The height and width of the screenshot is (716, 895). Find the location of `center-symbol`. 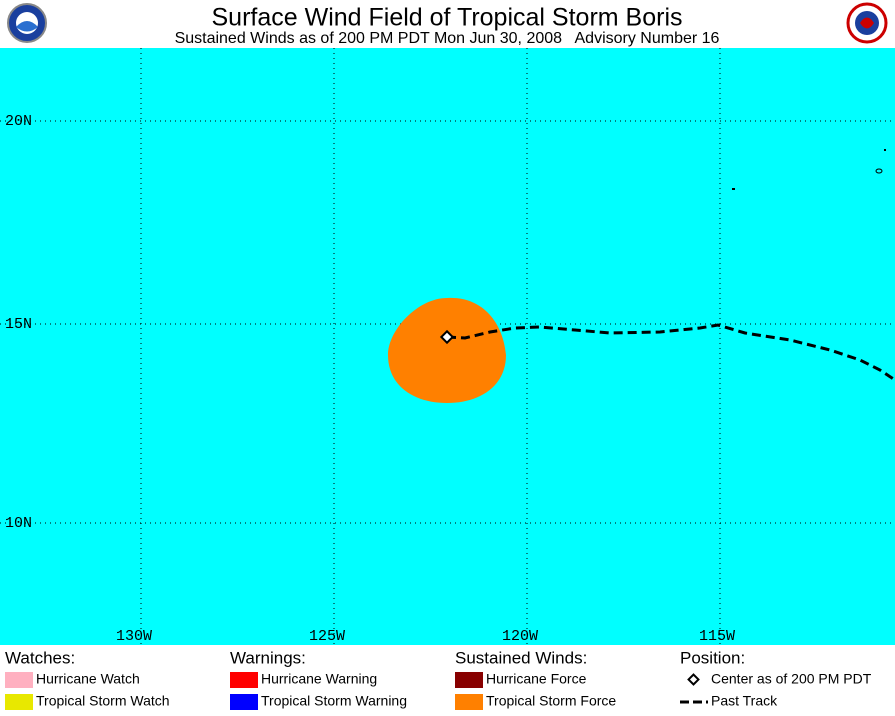

center-symbol is located at coordinates (693, 679).